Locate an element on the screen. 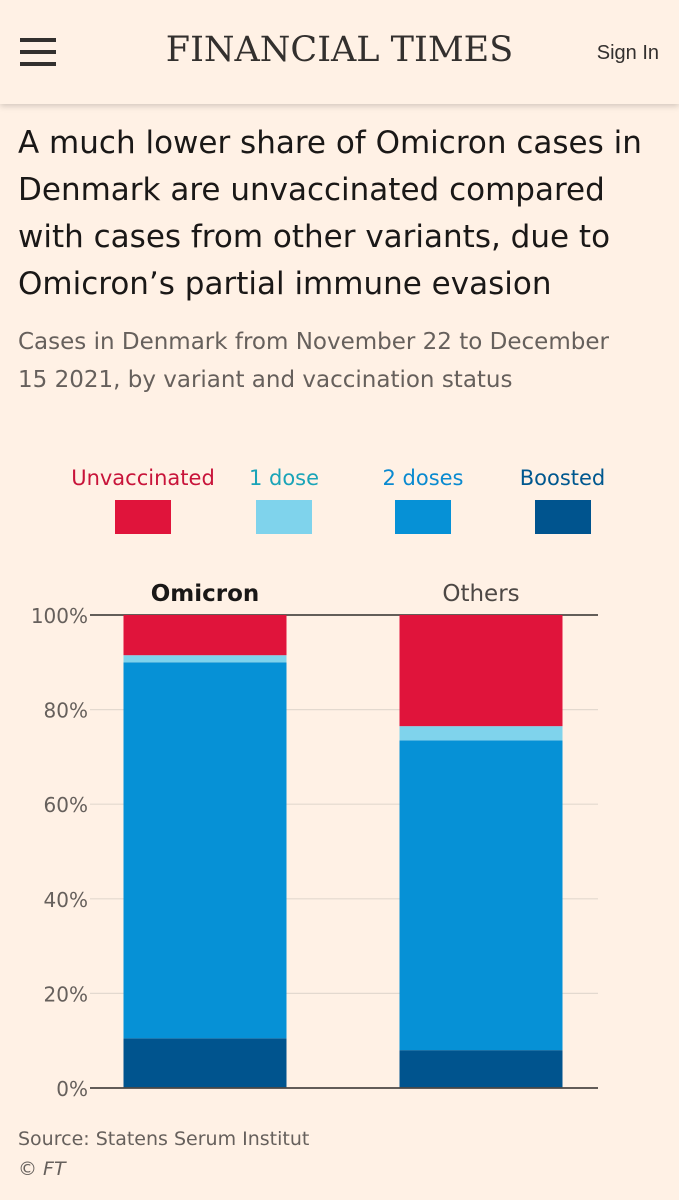  y-tick-label: 60% is located at coordinates (66, 805).